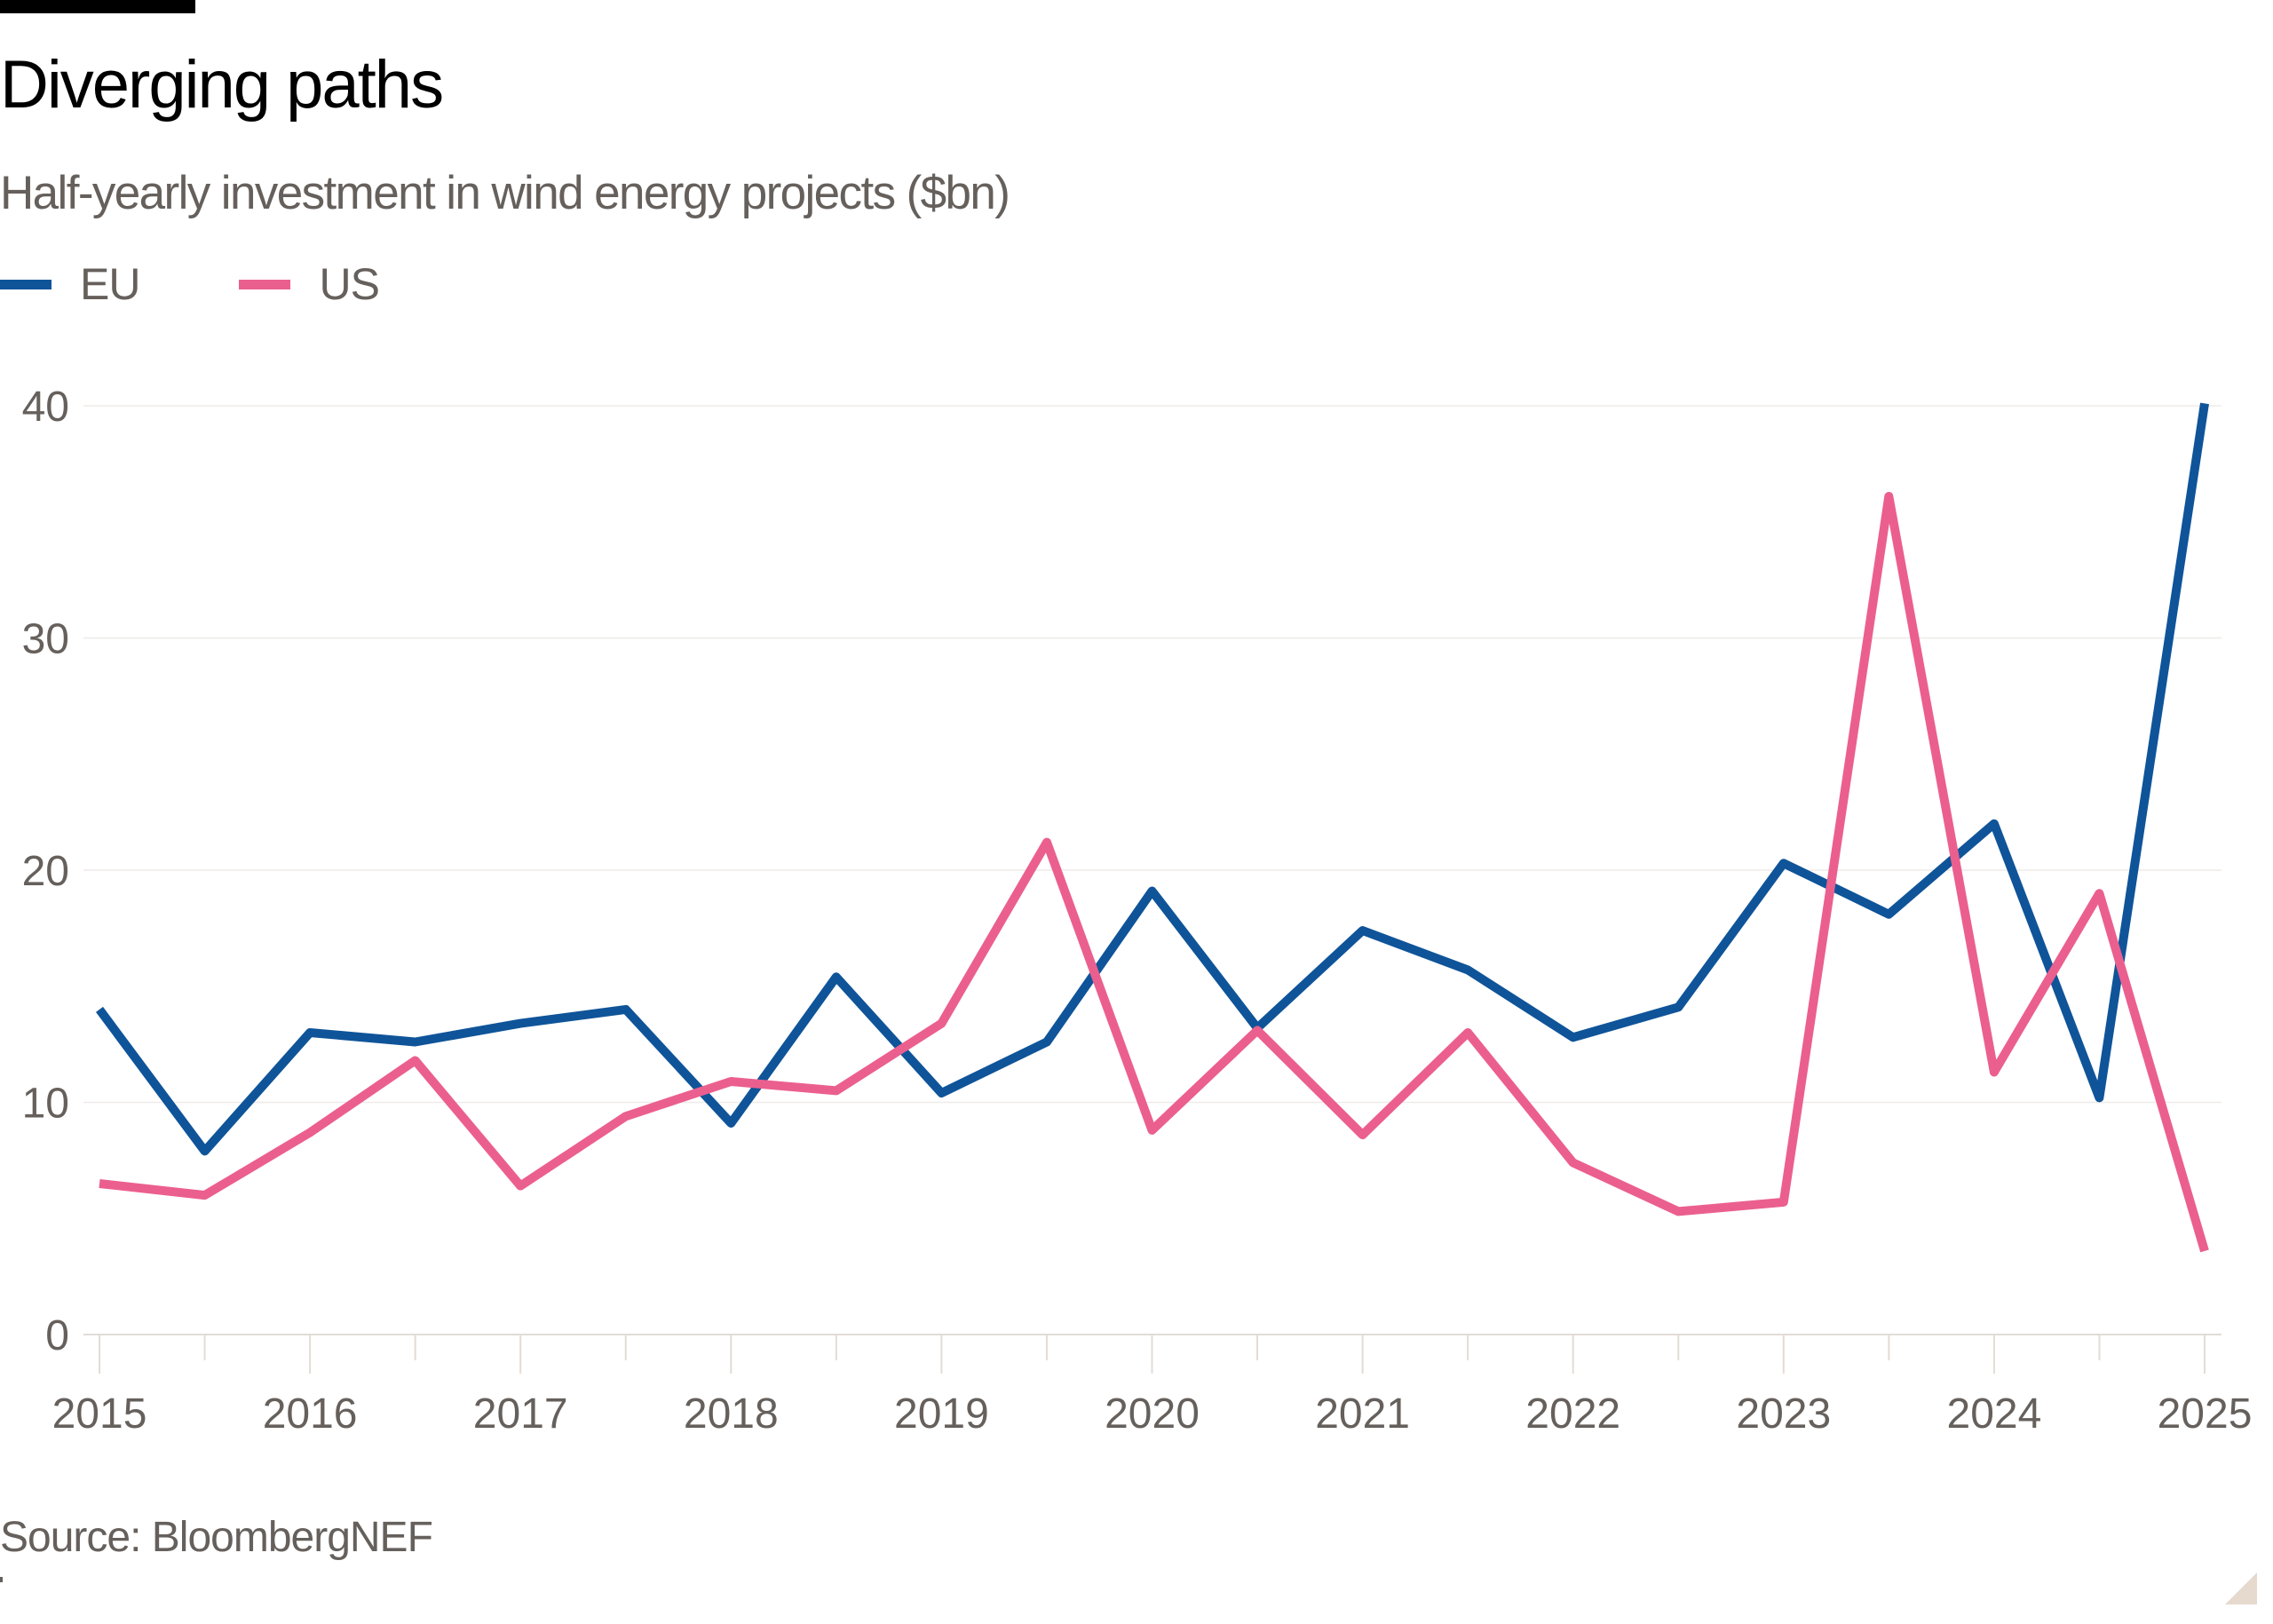 Image resolution: width=2273 pixels, height=1624 pixels. I want to click on x-tick-label: 2025, so click(2205, 1414).